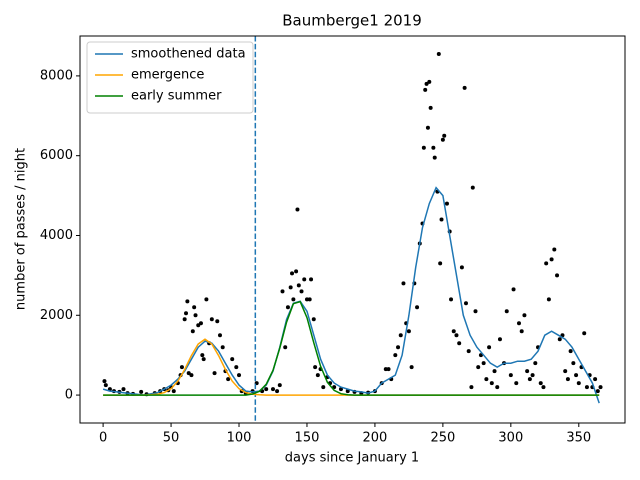  Describe the element at coordinates (176, 96) in the screenshot. I see `legend-label: early summer` at that location.